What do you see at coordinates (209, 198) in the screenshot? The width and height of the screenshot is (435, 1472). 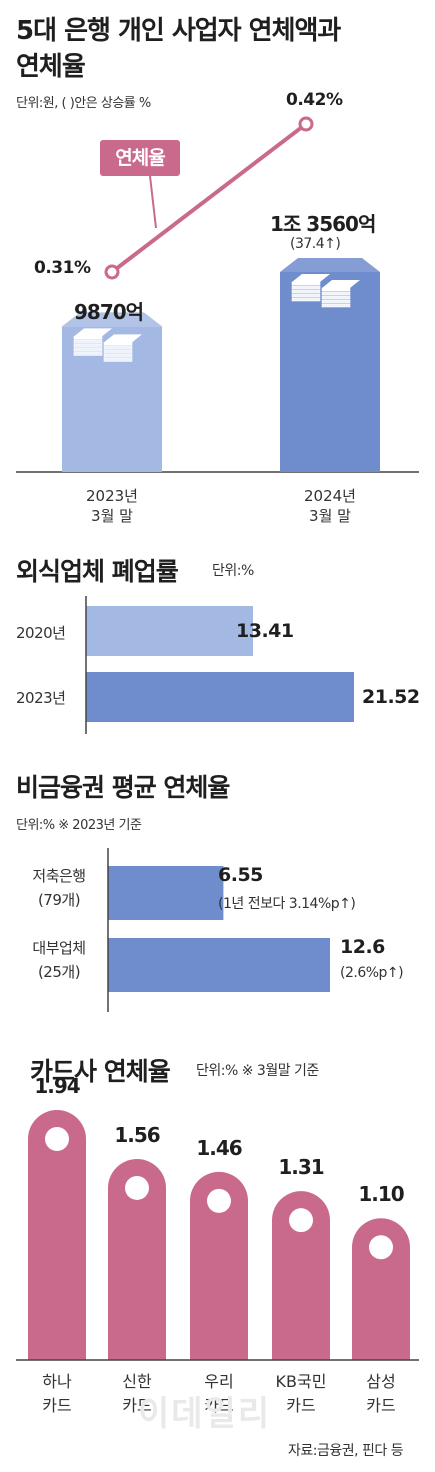 I see `rate-line` at bounding box center [209, 198].